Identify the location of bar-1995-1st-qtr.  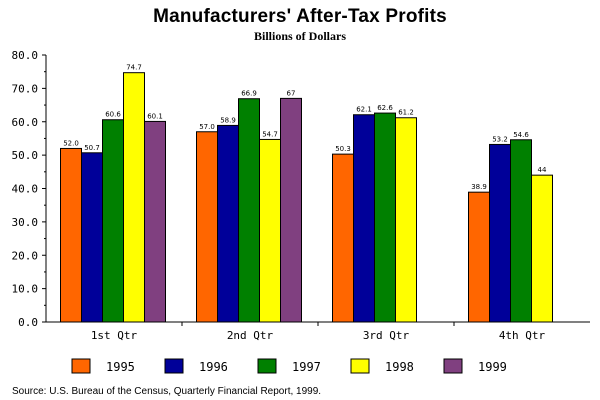
(71, 235).